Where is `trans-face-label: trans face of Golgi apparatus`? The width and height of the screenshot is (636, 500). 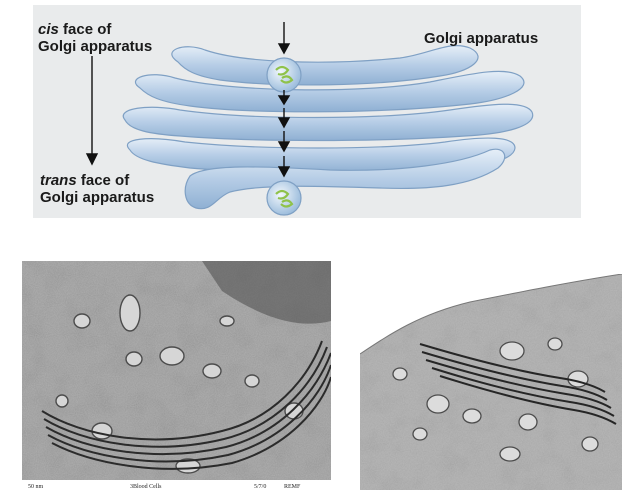 trans-face-label: trans face of Golgi apparatus is located at coordinates (97, 189).